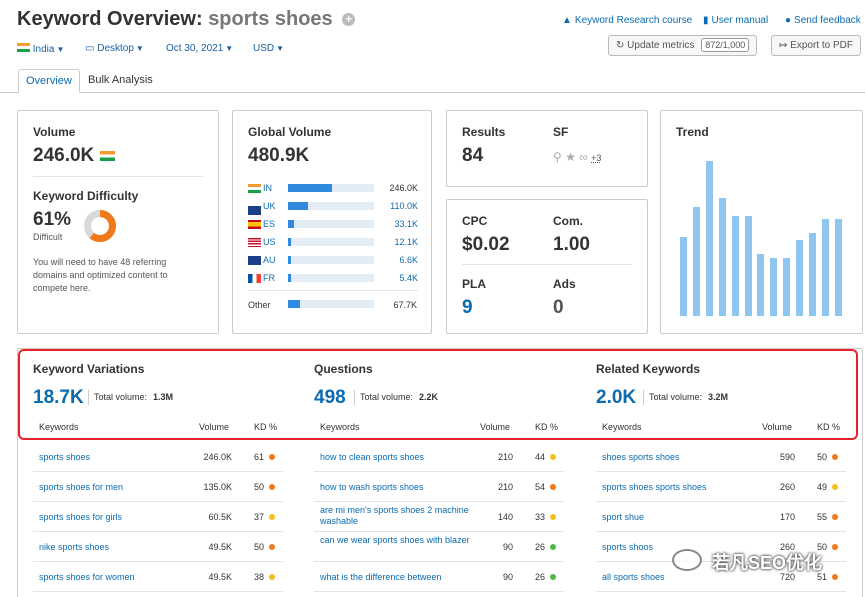 The width and height of the screenshot is (865, 597). I want to click on keyword-link: all sports shoes, so click(633, 577).